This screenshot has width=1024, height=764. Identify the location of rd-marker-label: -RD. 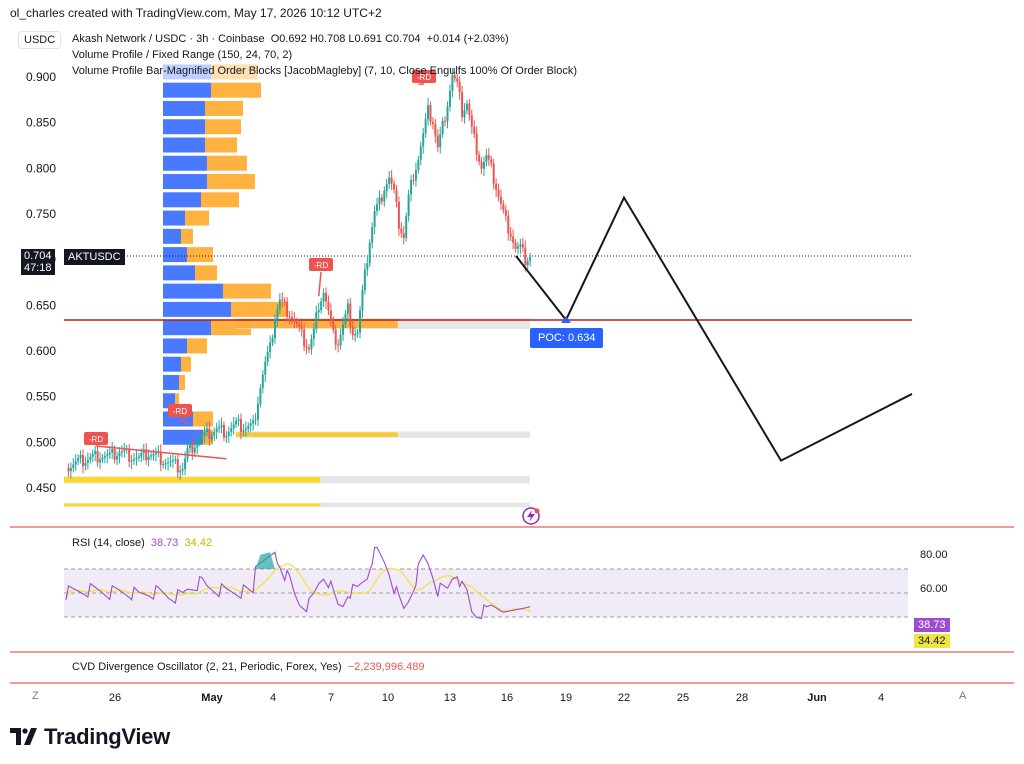
(180, 411).